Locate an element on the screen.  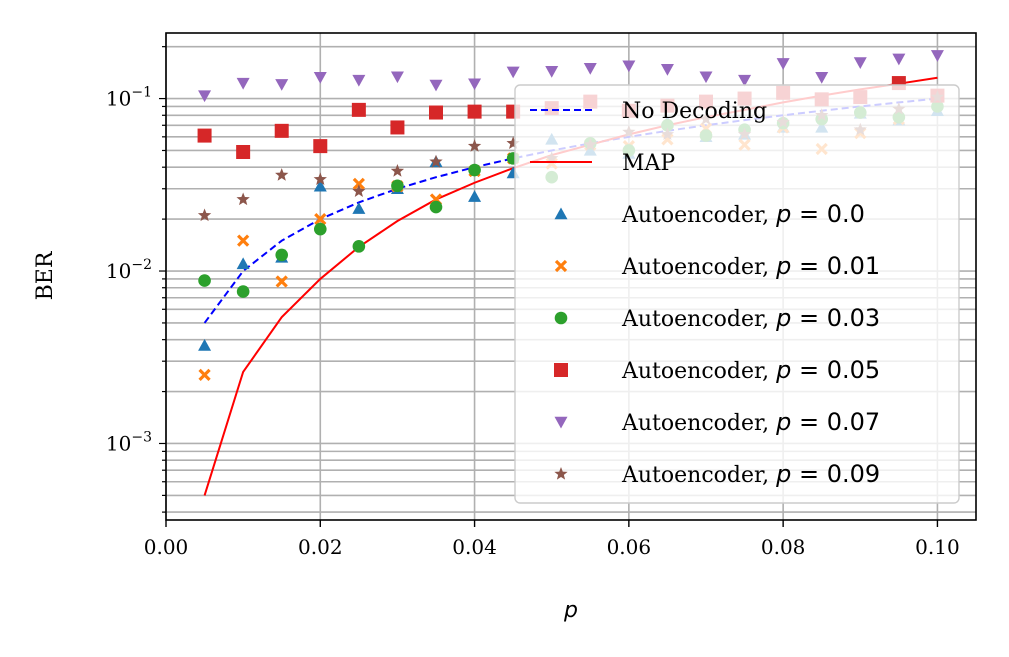
y-tick-label: 10⁻³ is located at coordinates (129, 442).